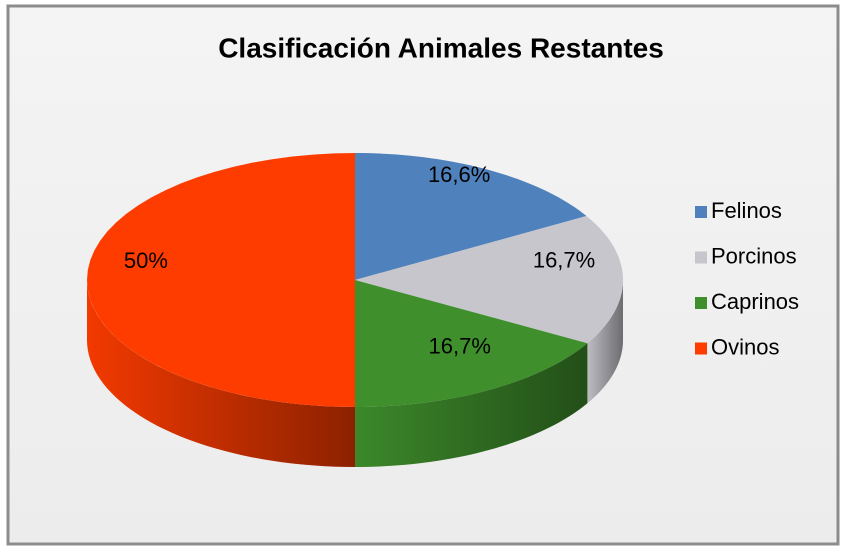 This screenshot has height=547, width=849. What do you see at coordinates (754, 255) in the screenshot?
I see `legend-label: Porcinos` at bounding box center [754, 255].